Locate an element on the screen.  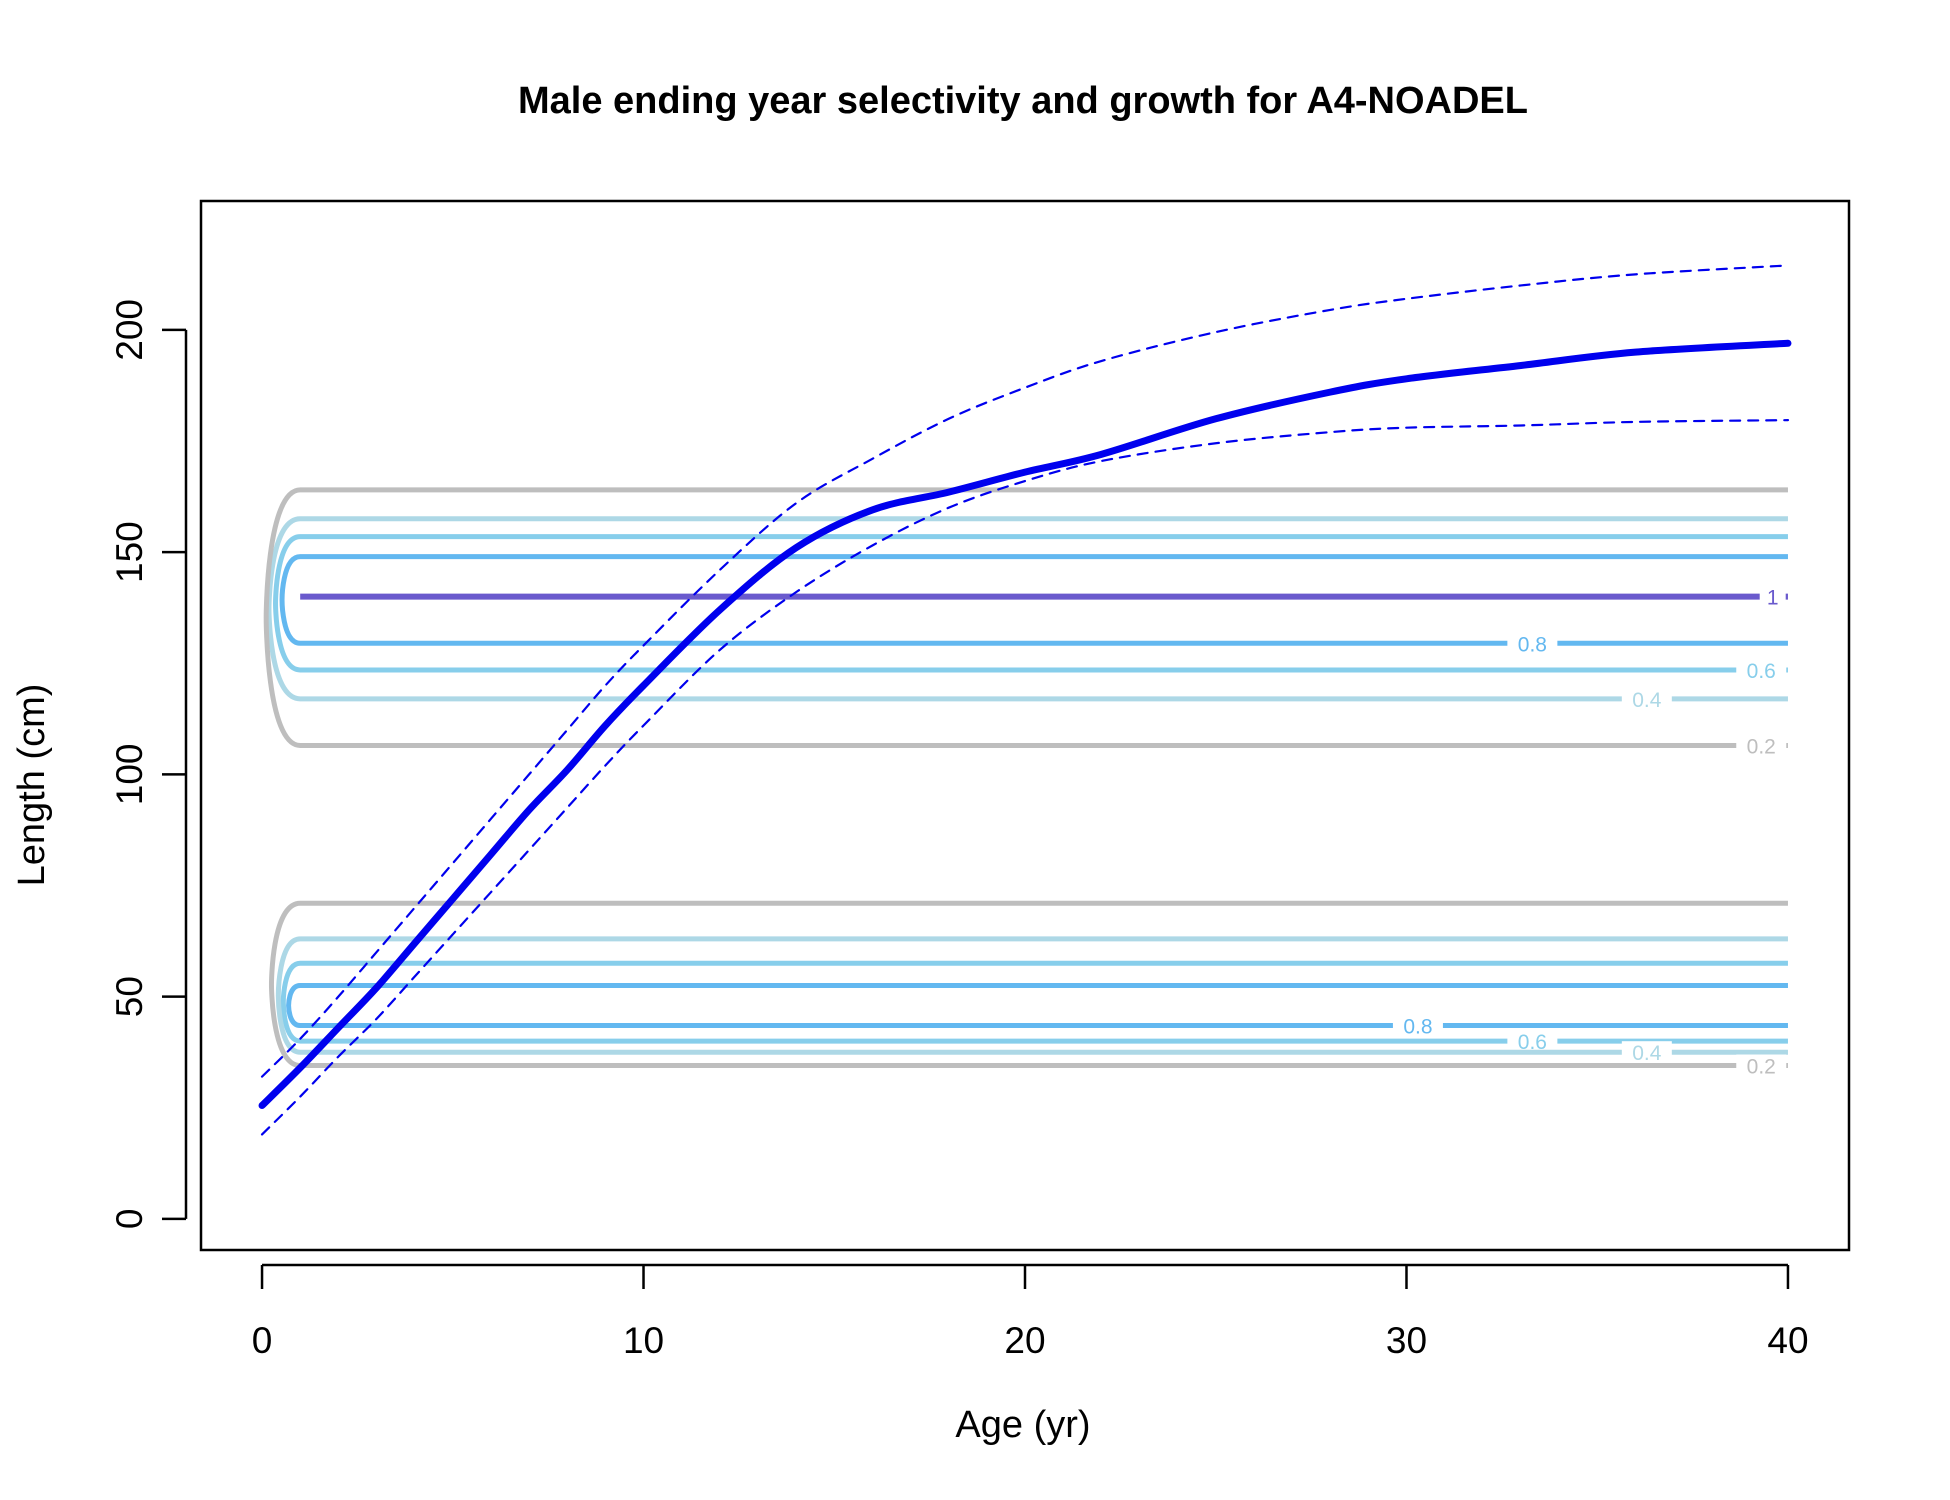
x-tick-label: 10 is located at coordinates (643, 1340).